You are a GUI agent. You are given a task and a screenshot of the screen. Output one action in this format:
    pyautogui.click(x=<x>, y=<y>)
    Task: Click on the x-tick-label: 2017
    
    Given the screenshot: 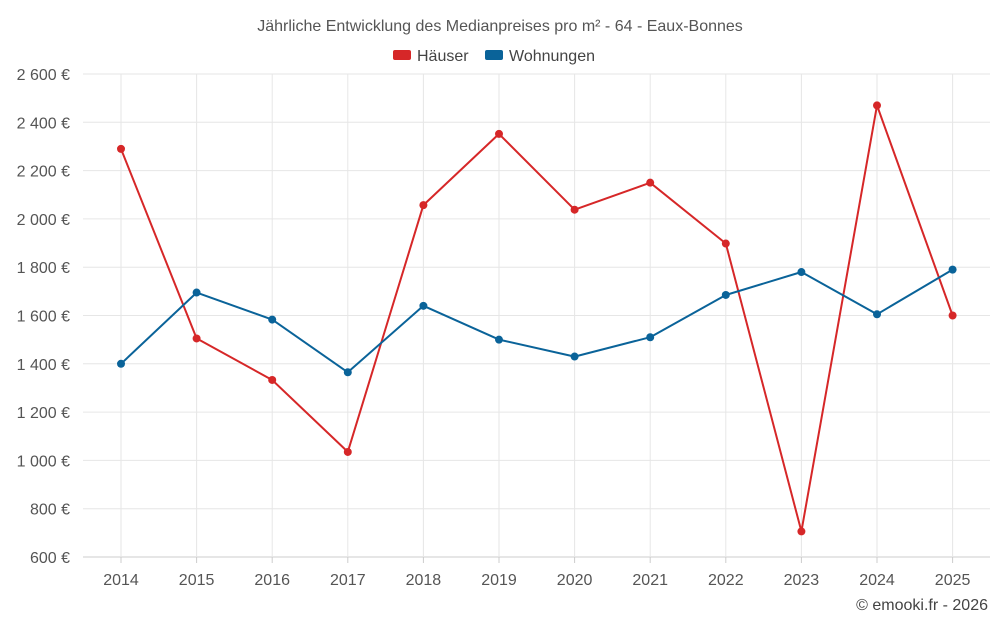 What is the action you would take?
    pyautogui.click(x=348, y=580)
    